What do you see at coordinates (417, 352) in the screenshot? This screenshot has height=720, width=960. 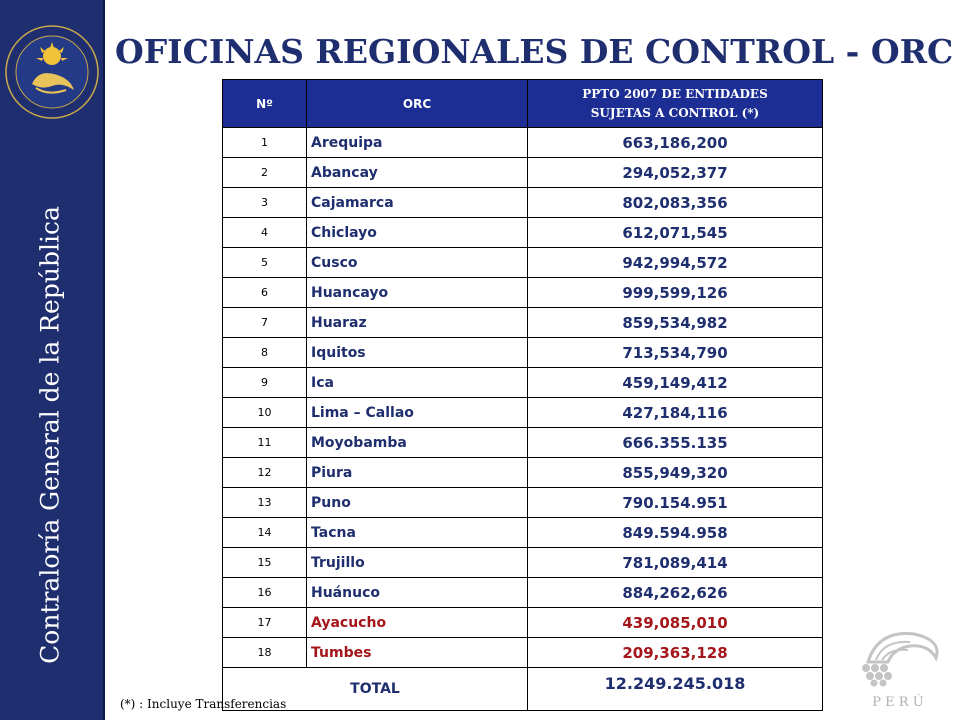 I see `row-orc: Iquitos` at bounding box center [417, 352].